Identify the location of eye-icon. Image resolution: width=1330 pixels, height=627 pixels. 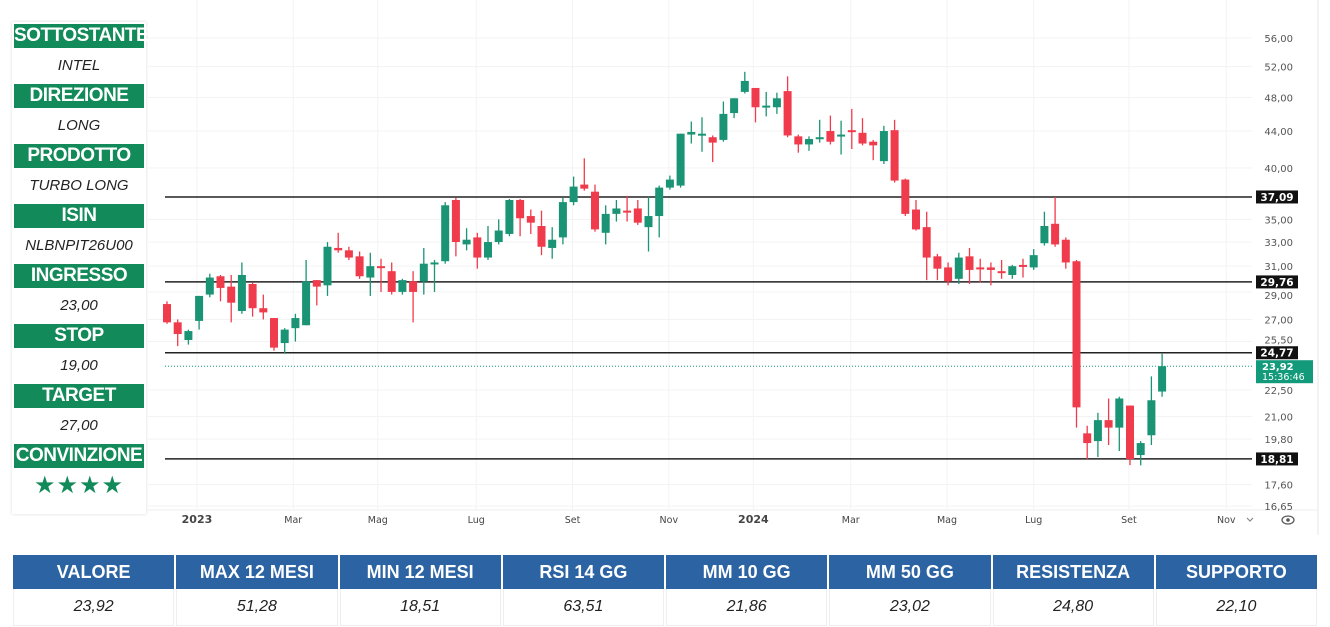
(1288, 520).